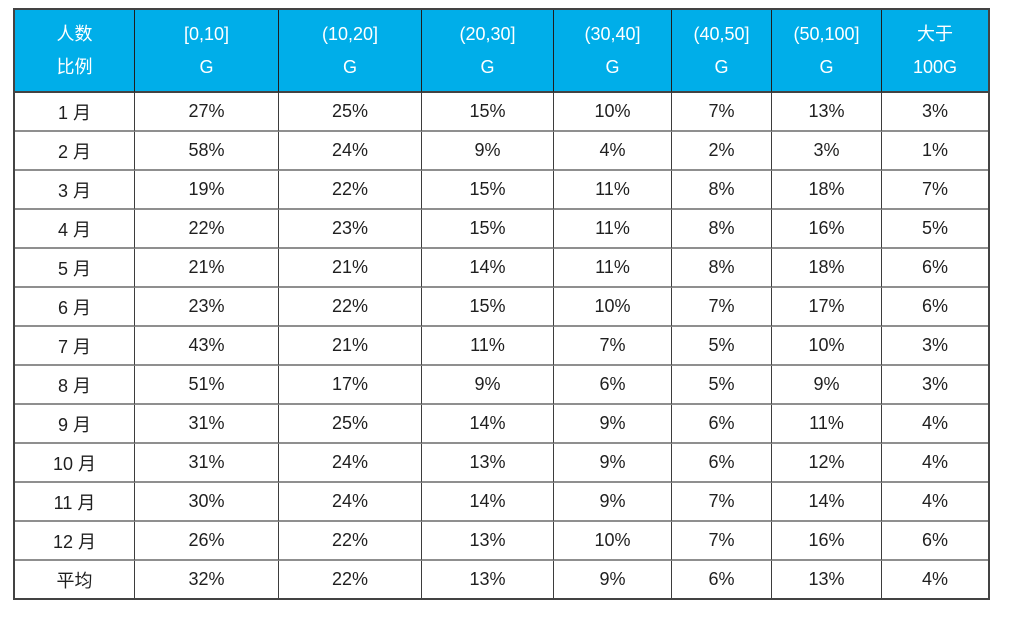 This screenshot has height=617, width=1009. I want to click on header-line: 100G, so click(935, 66).